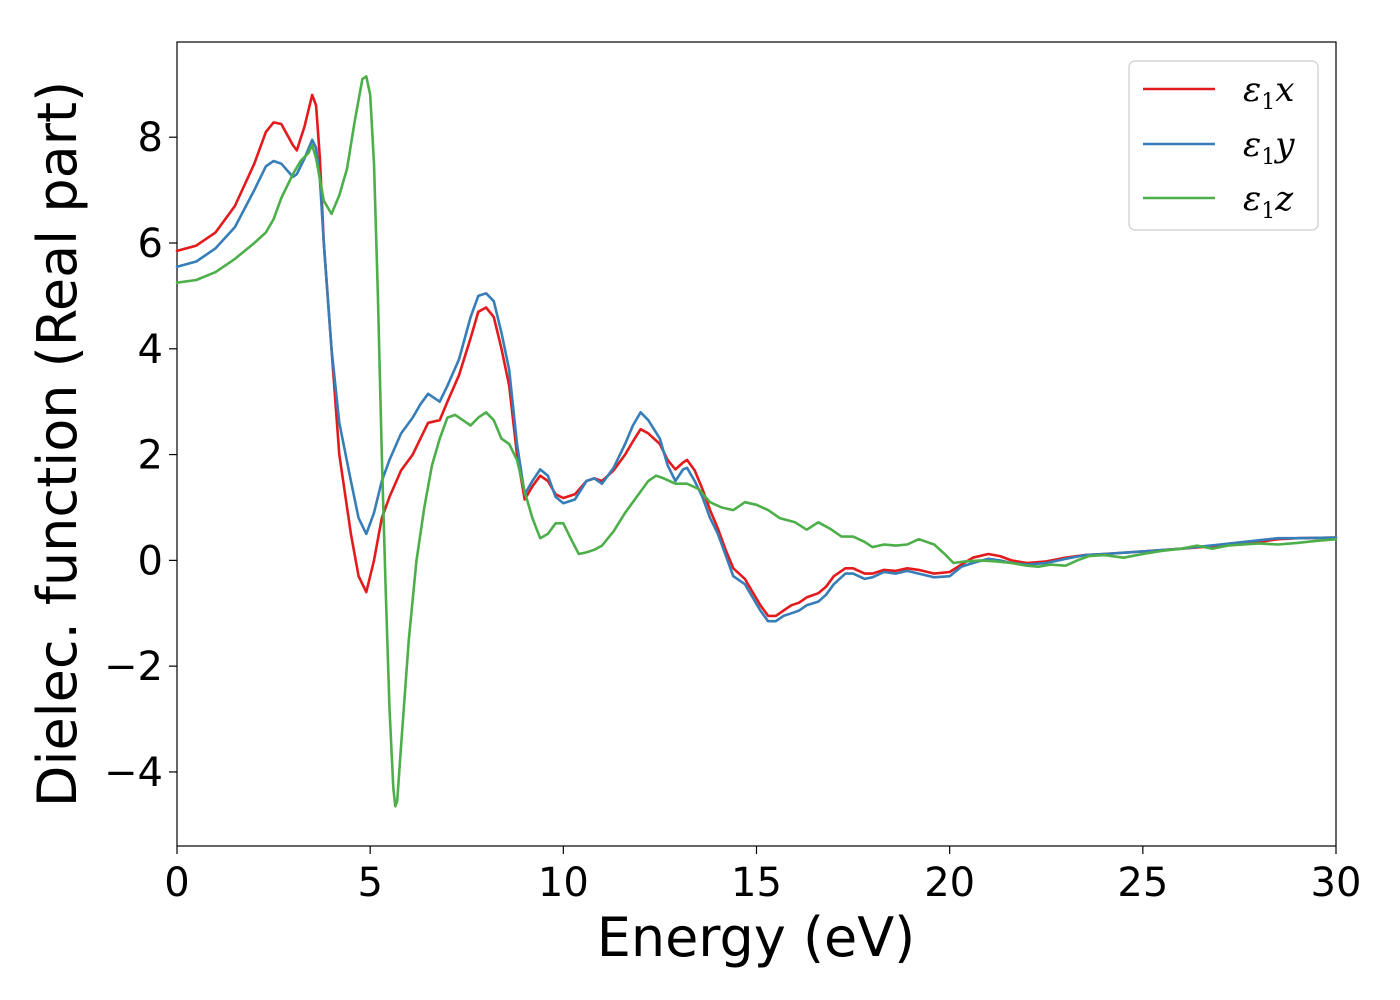 Image resolution: width=1400 pixels, height=1000 pixels. I want to click on x-axis-title: Energy (eV), so click(756, 937).